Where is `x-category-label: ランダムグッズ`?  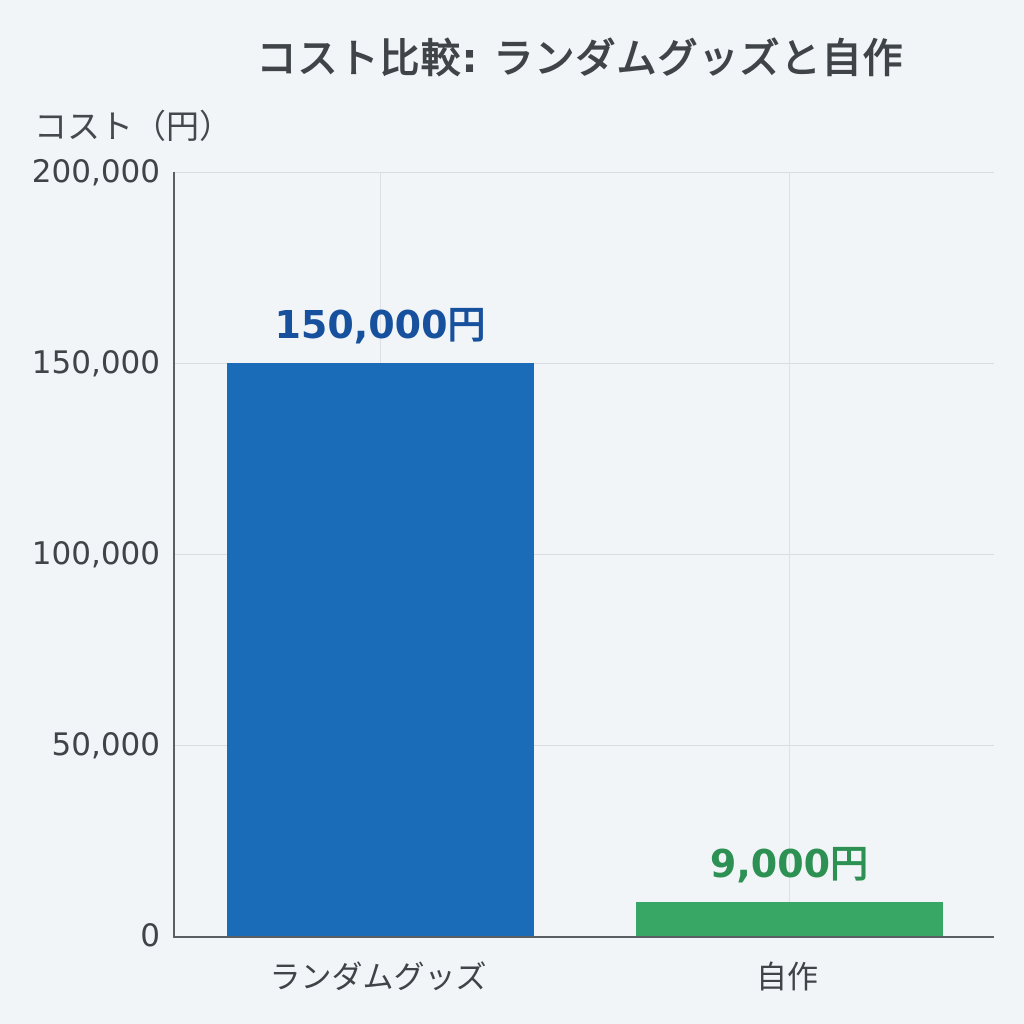 x-category-label: ランダムグッズ is located at coordinates (378, 978).